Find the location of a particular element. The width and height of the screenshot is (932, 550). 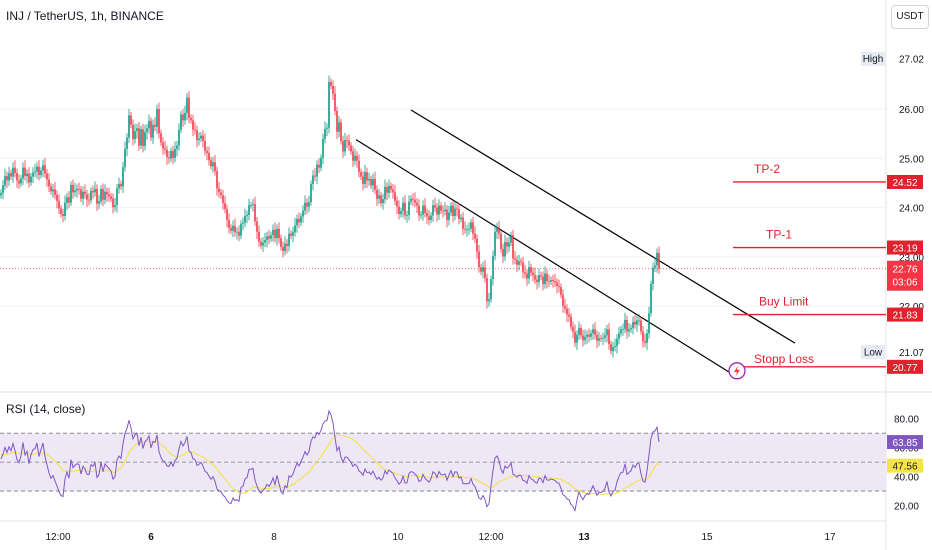

rsi-value-bg is located at coordinates (905, 442).